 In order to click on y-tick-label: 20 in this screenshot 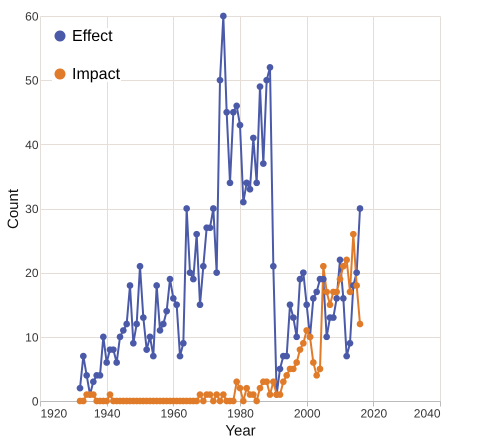, I will do `click(32, 273)`.